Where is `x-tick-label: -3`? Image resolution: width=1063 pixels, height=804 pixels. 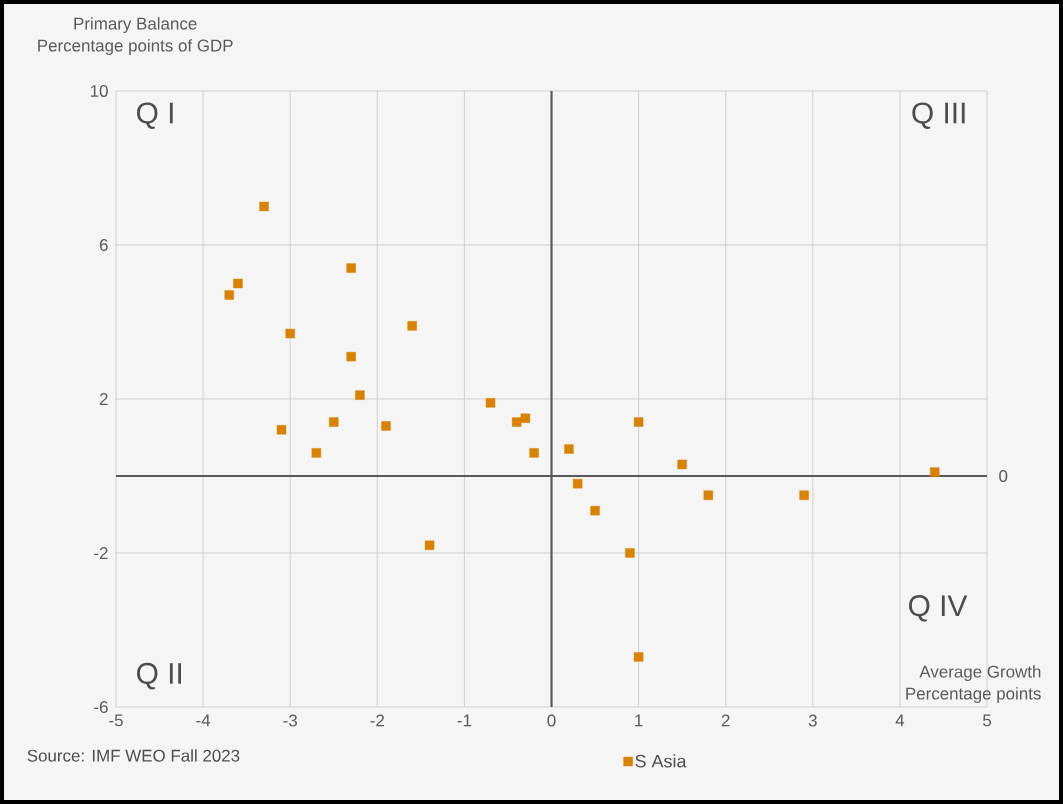
x-tick-label: -3 is located at coordinates (290, 720).